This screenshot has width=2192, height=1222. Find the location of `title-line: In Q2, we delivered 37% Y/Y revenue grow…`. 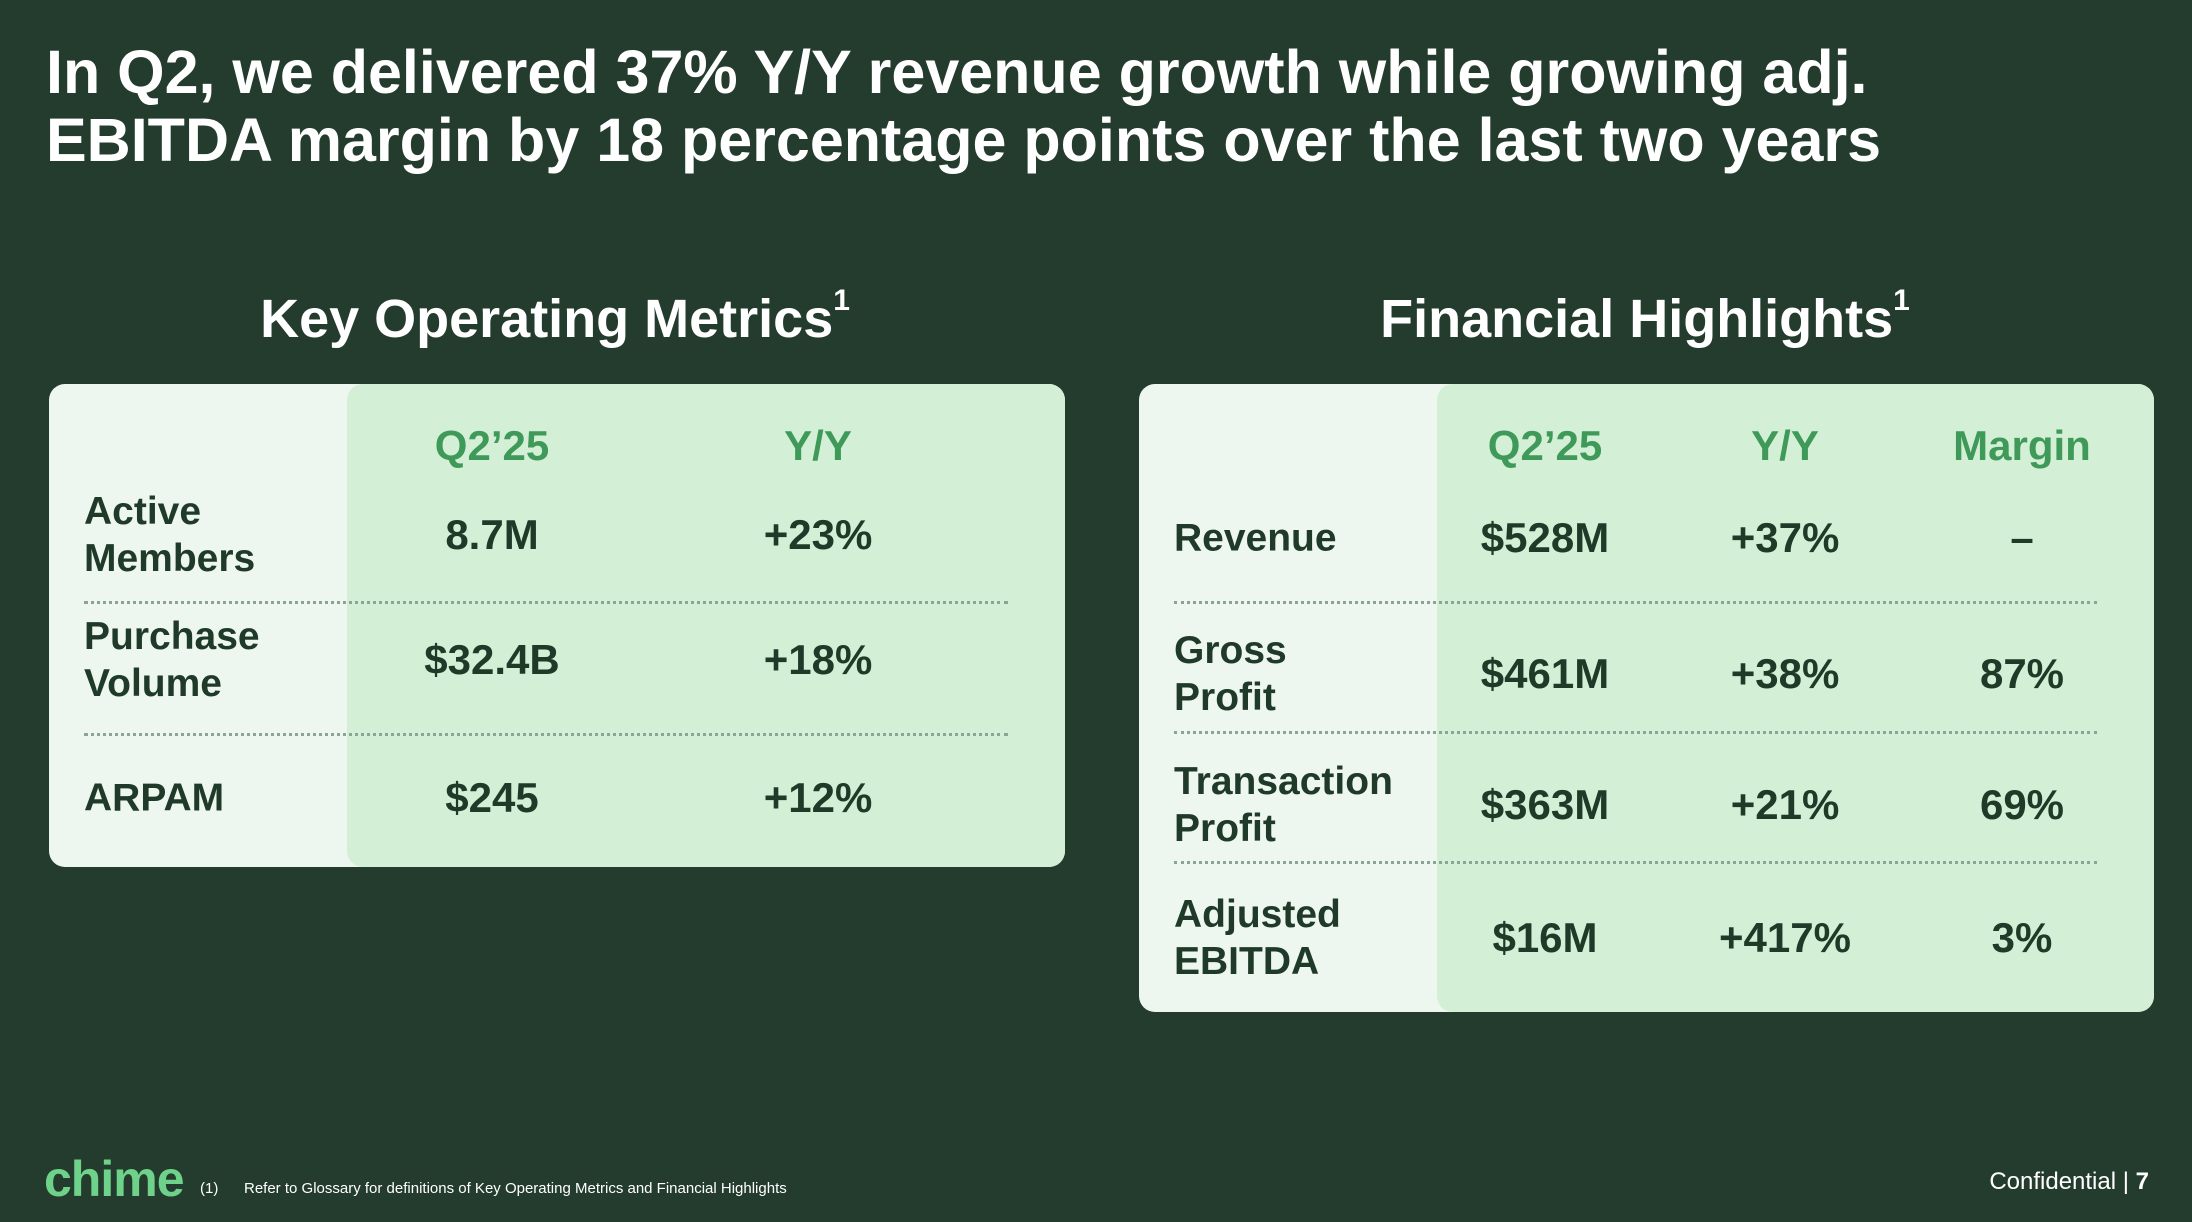

title-line: In Q2, we delivered 37% Y/Y revenue grow… is located at coordinates (957, 72).